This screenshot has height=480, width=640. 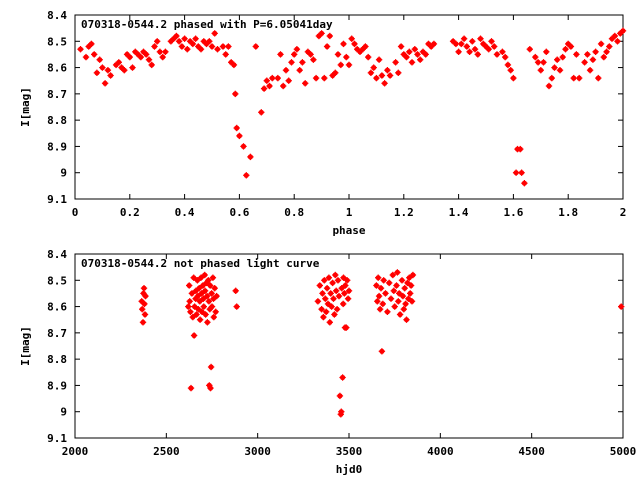 What do you see at coordinates (349, 469) in the screenshot?
I see `x-axis-title: hjd0` at bounding box center [349, 469].